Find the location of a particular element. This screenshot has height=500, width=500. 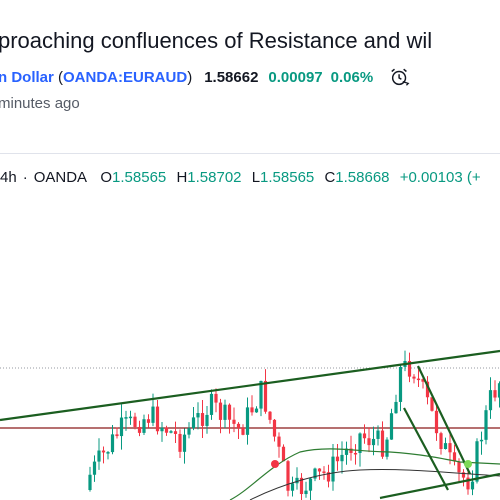

low-label: L is located at coordinates (256, 177).